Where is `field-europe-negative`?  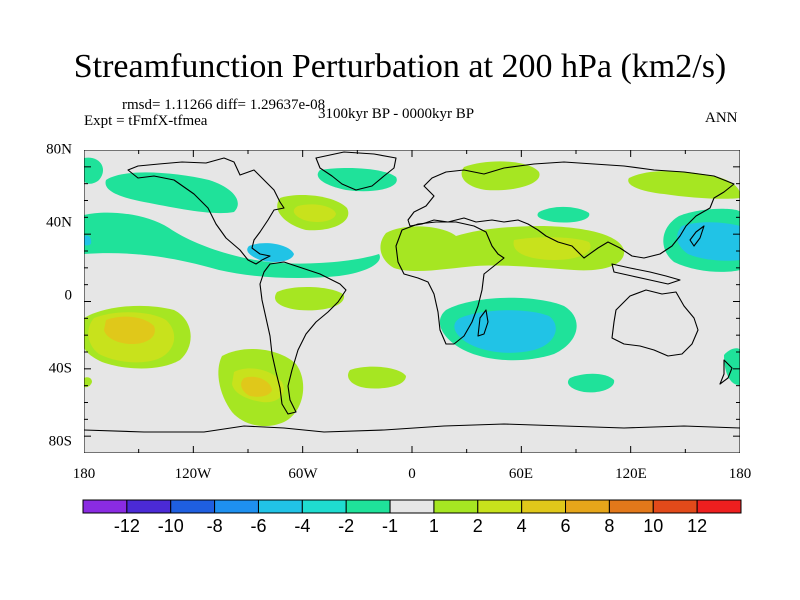 field-europe-negative is located at coordinates (563, 214).